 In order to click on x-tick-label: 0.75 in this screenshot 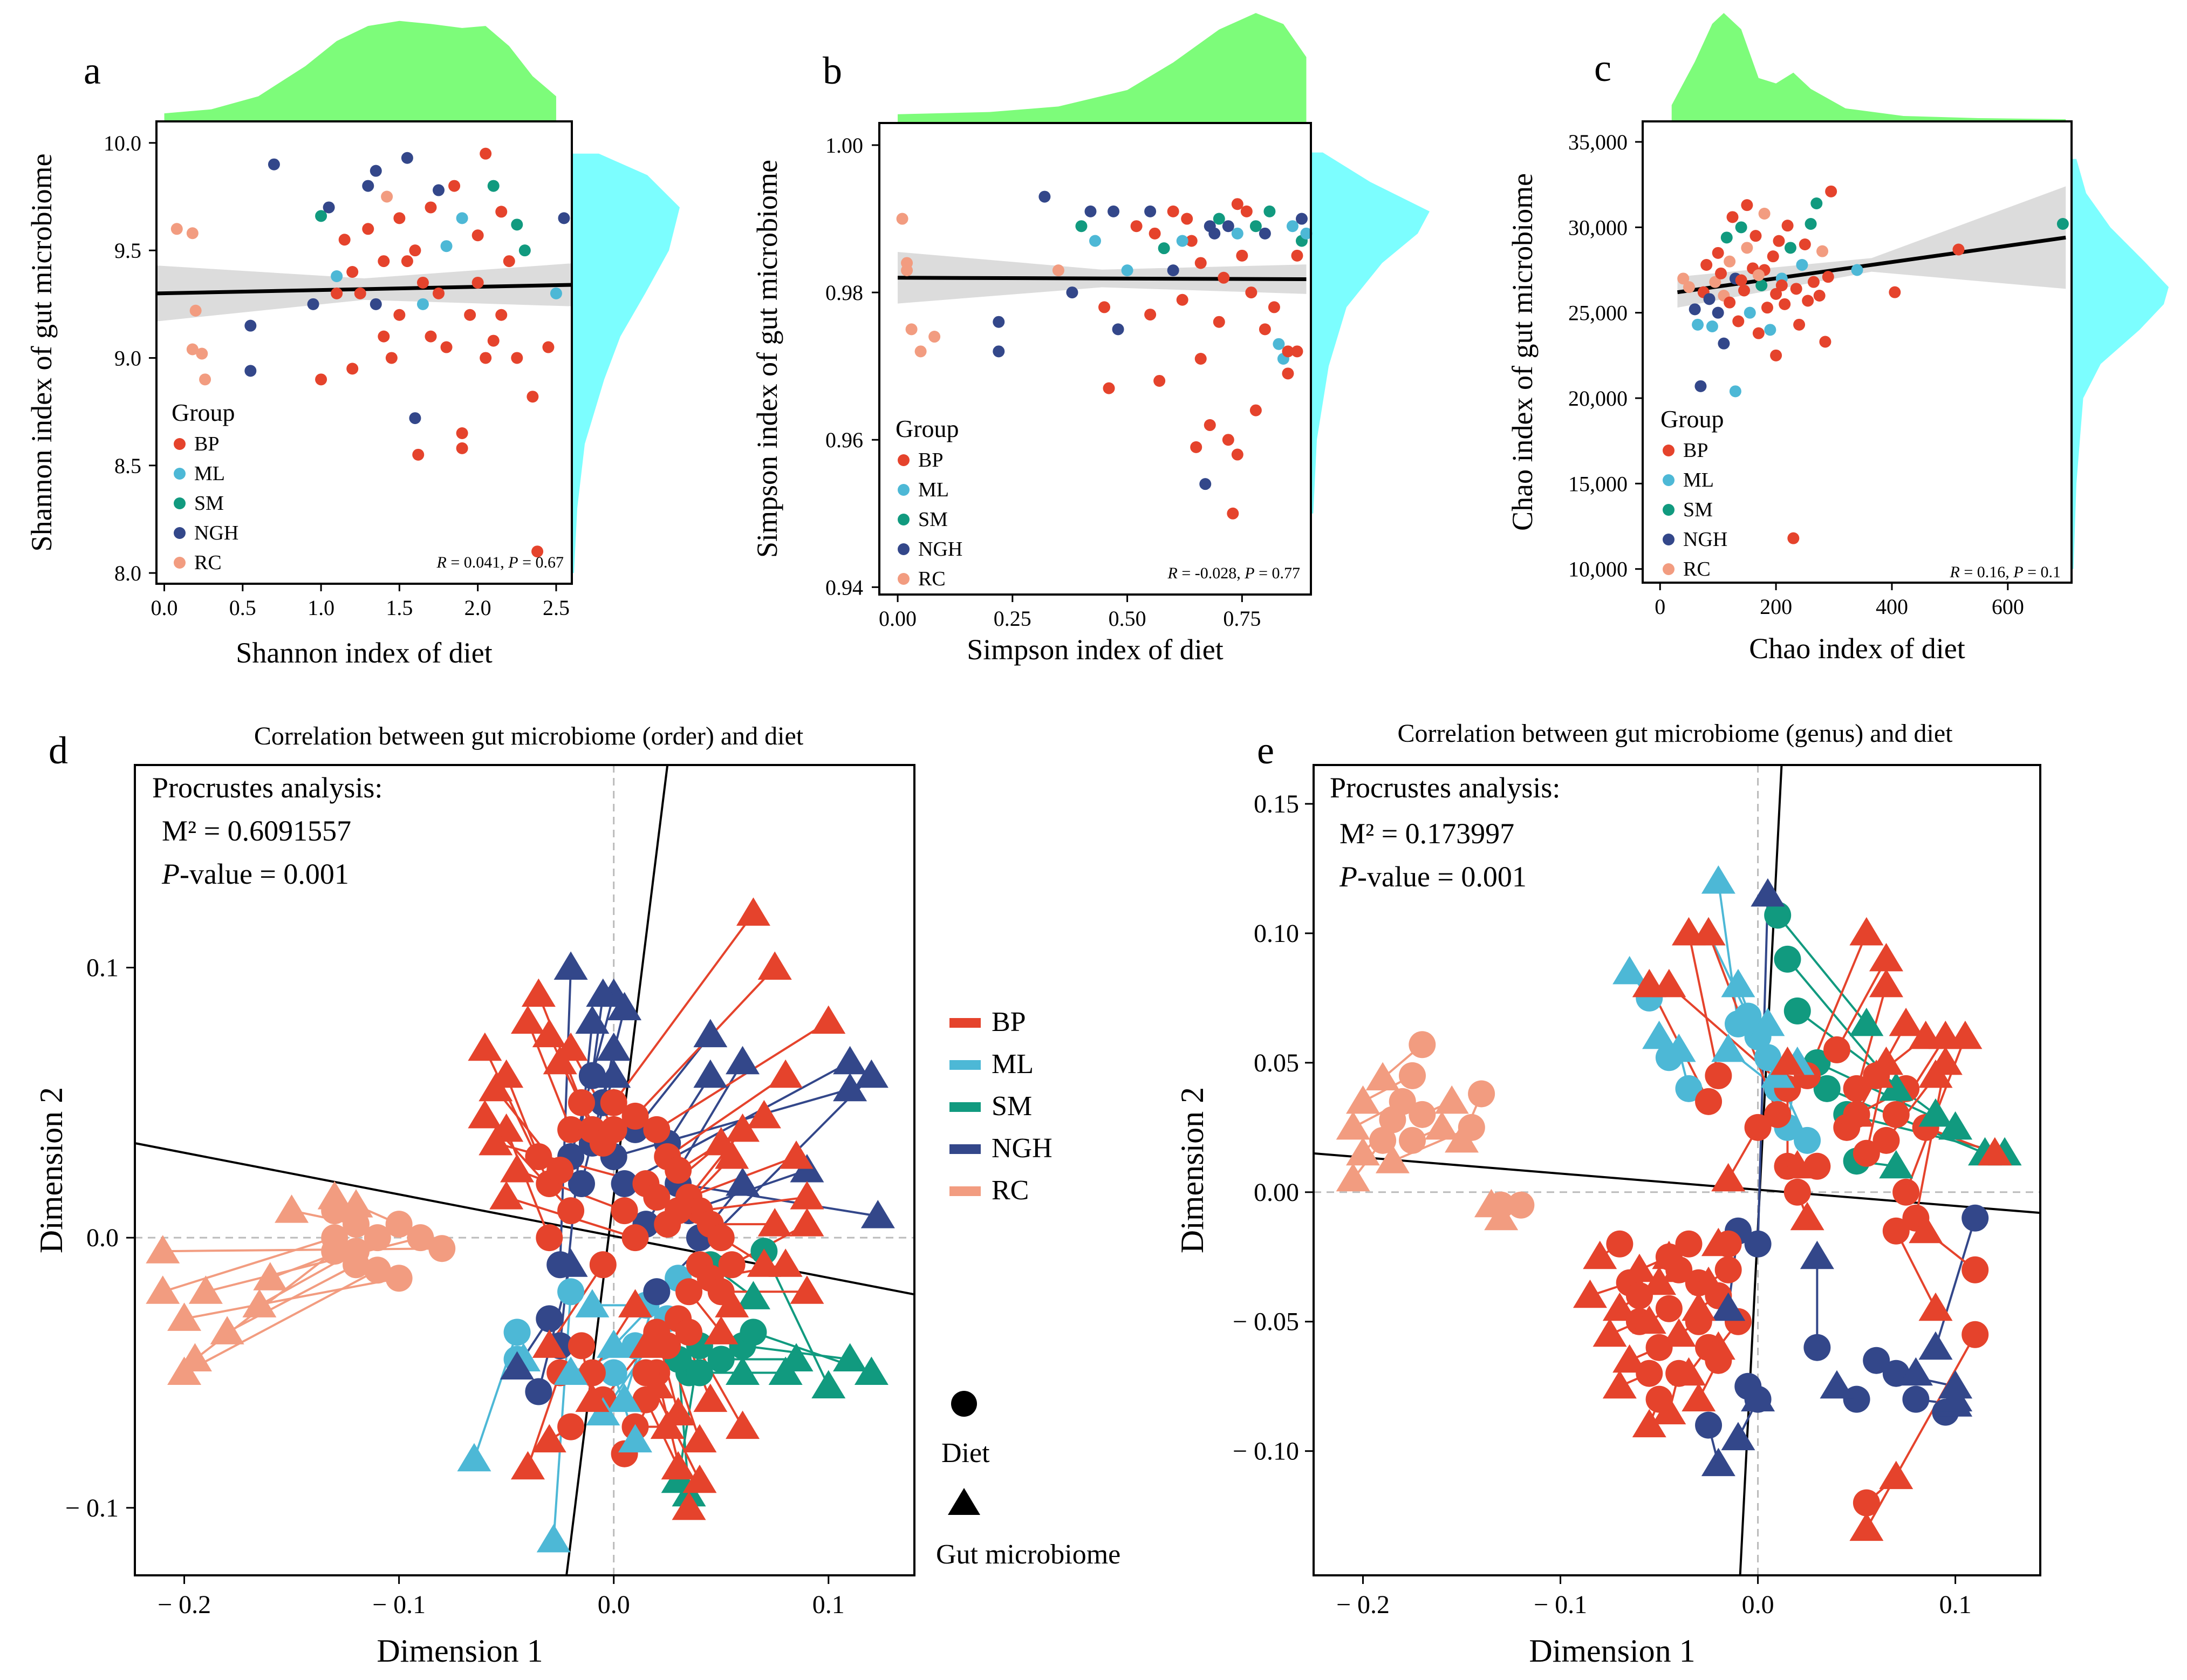, I will do `click(1242, 619)`.